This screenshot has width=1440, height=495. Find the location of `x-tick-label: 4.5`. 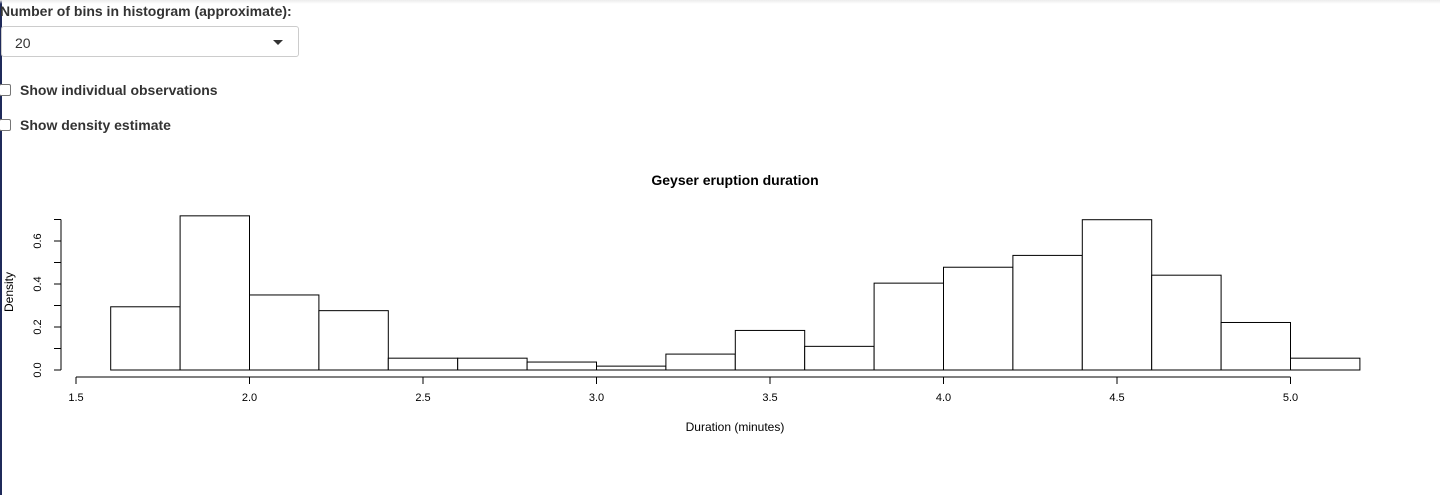

x-tick-label: 4.5 is located at coordinates (1116, 398).